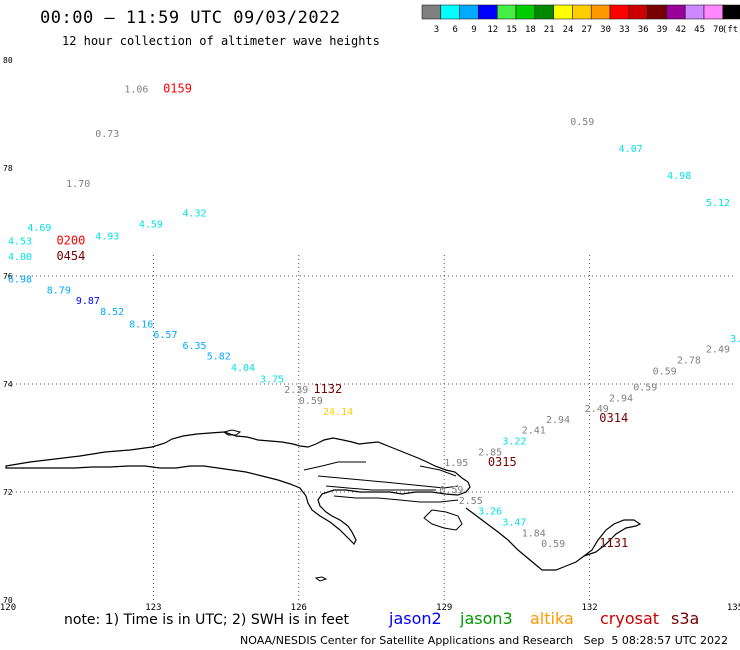 The width and height of the screenshot is (740, 650). Describe the element at coordinates (39, 228) in the screenshot. I see `wave-height-label: 4.69` at that location.